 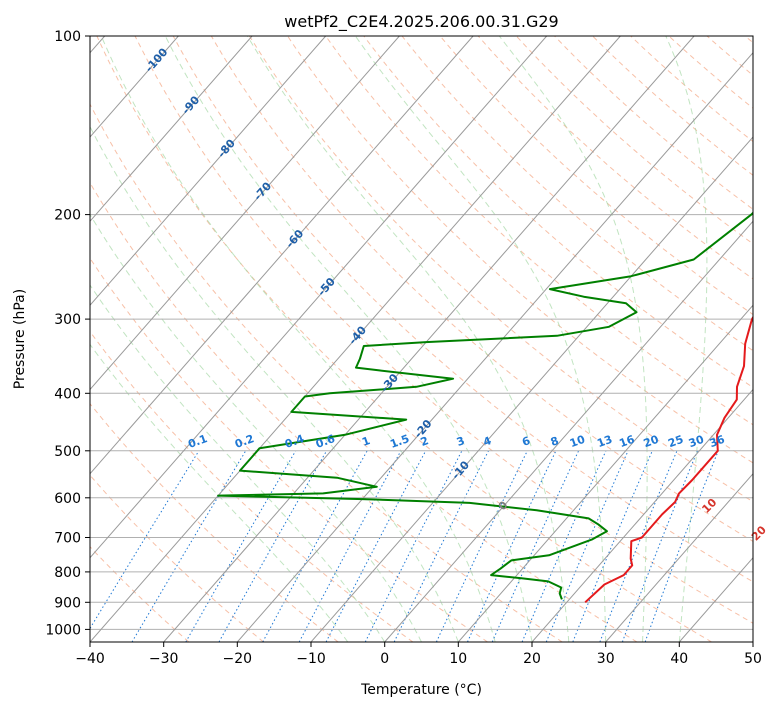 I want to click on y-tick-label: 400, so click(x=67, y=394).